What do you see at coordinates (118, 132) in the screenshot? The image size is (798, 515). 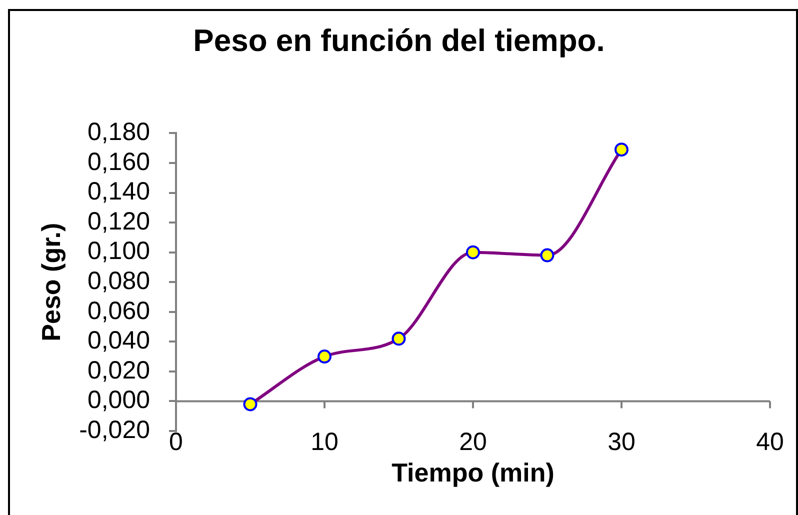 I see `y-tick-label: 0,180` at bounding box center [118, 132].